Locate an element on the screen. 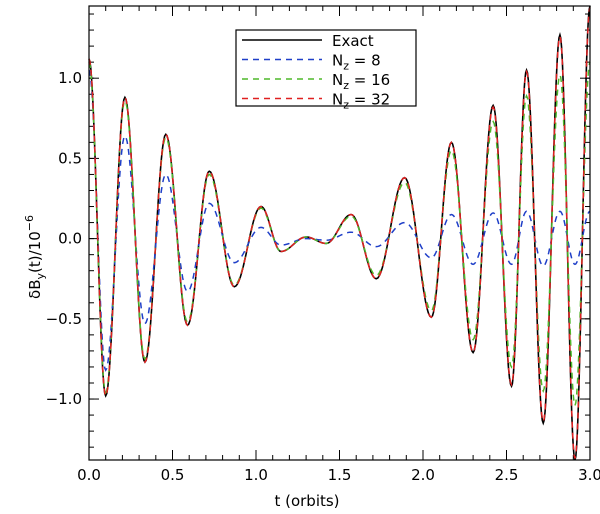  x-tick-label: 2.0 is located at coordinates (423, 475).